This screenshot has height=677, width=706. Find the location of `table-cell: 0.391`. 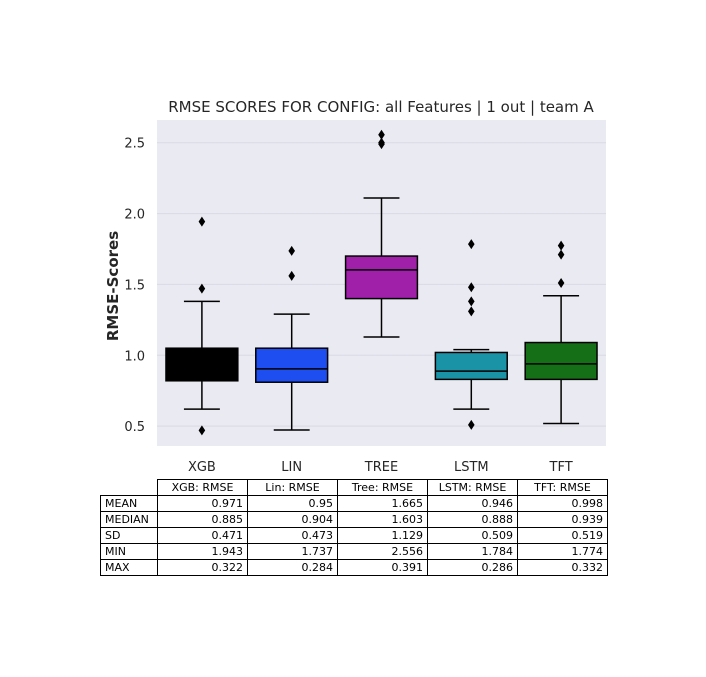

table-cell: 0.391 is located at coordinates (382, 567).